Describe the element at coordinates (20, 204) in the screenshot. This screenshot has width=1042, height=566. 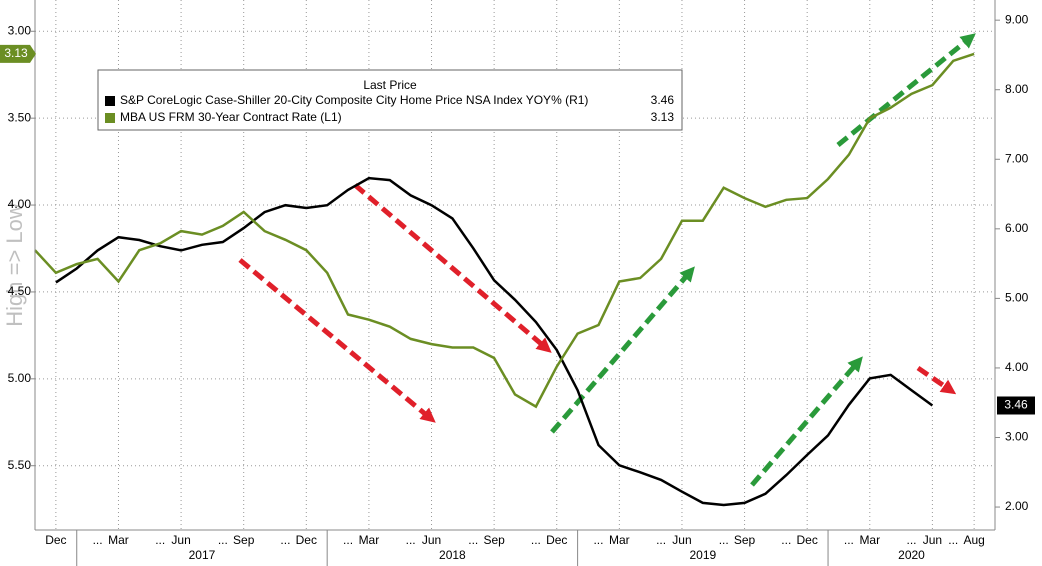
I see `y-tick-label: 4.00` at that location.